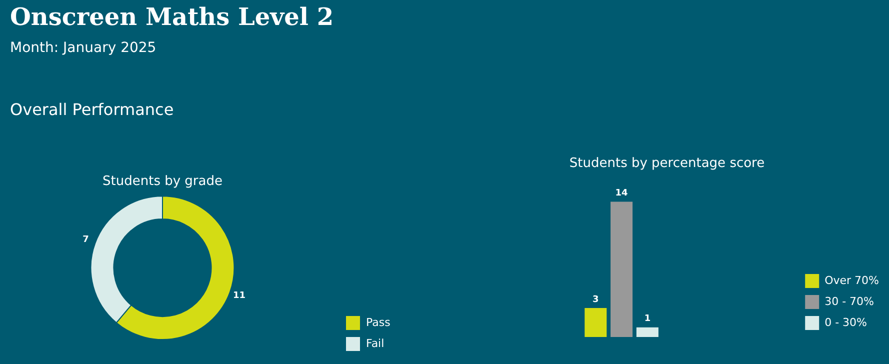 This screenshot has width=889, height=364. What do you see at coordinates (667, 164) in the screenshot?
I see `chart-title: Students by percentage score` at bounding box center [667, 164].